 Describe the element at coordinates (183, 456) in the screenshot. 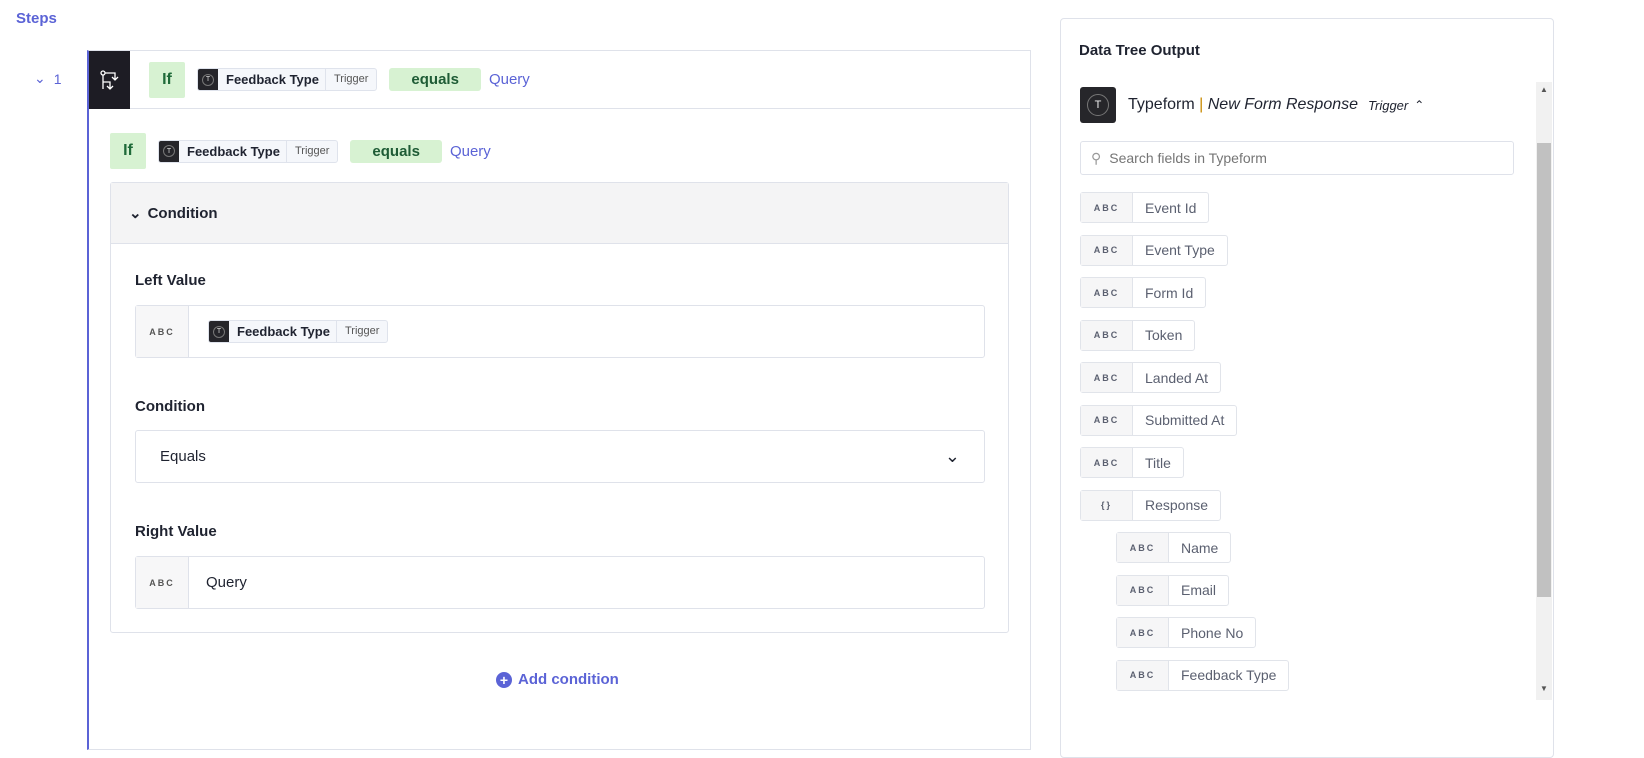

I see `condition-value: Equals` at that location.